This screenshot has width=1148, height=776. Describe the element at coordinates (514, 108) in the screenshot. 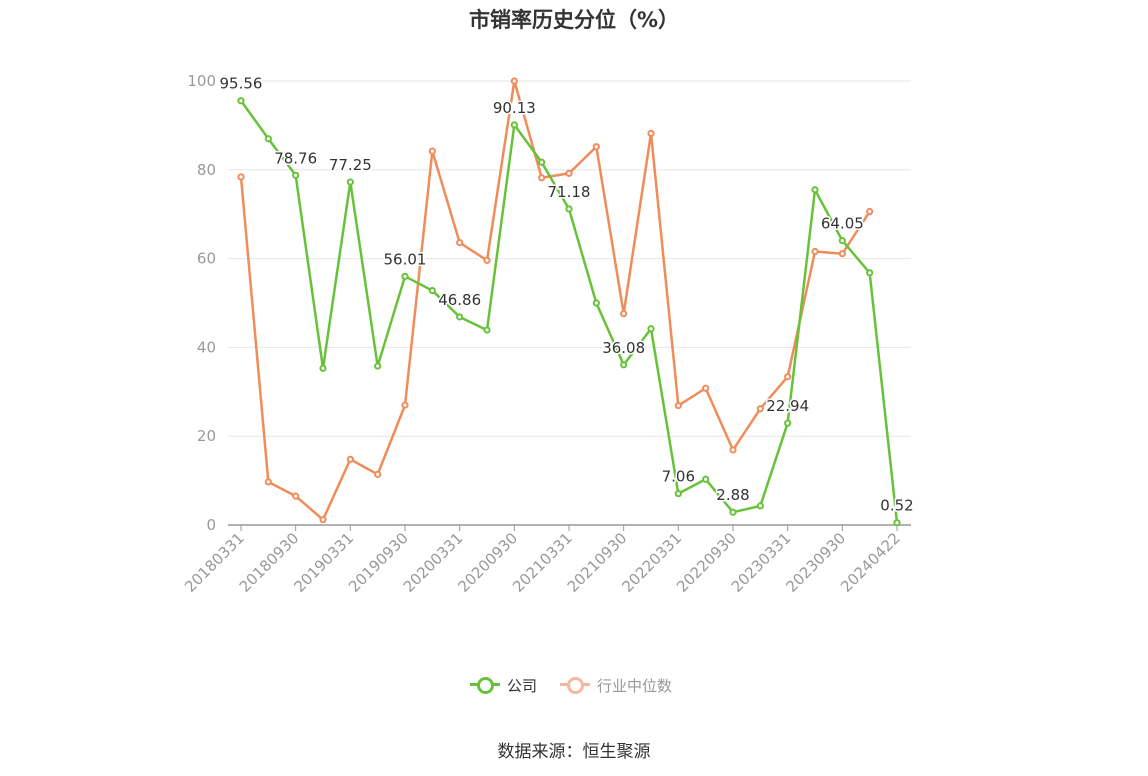

I see `company-data-label: 90.13` at that location.